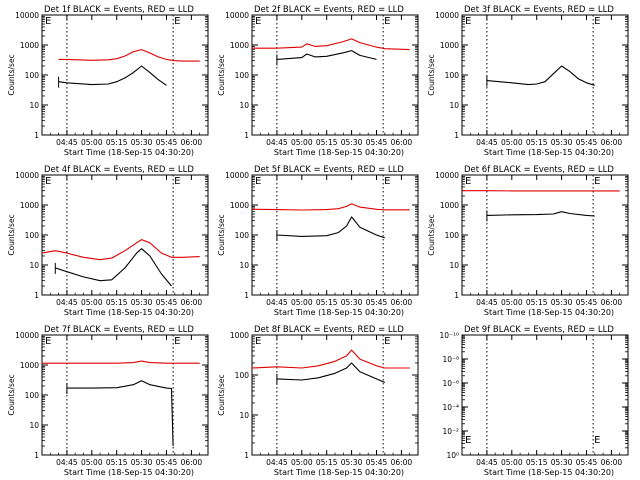 The image size is (640, 480). What do you see at coordinates (119, 330) in the screenshot?
I see `panel-title: Det 7f BLACK = Events, RED = LLD` at bounding box center [119, 330].